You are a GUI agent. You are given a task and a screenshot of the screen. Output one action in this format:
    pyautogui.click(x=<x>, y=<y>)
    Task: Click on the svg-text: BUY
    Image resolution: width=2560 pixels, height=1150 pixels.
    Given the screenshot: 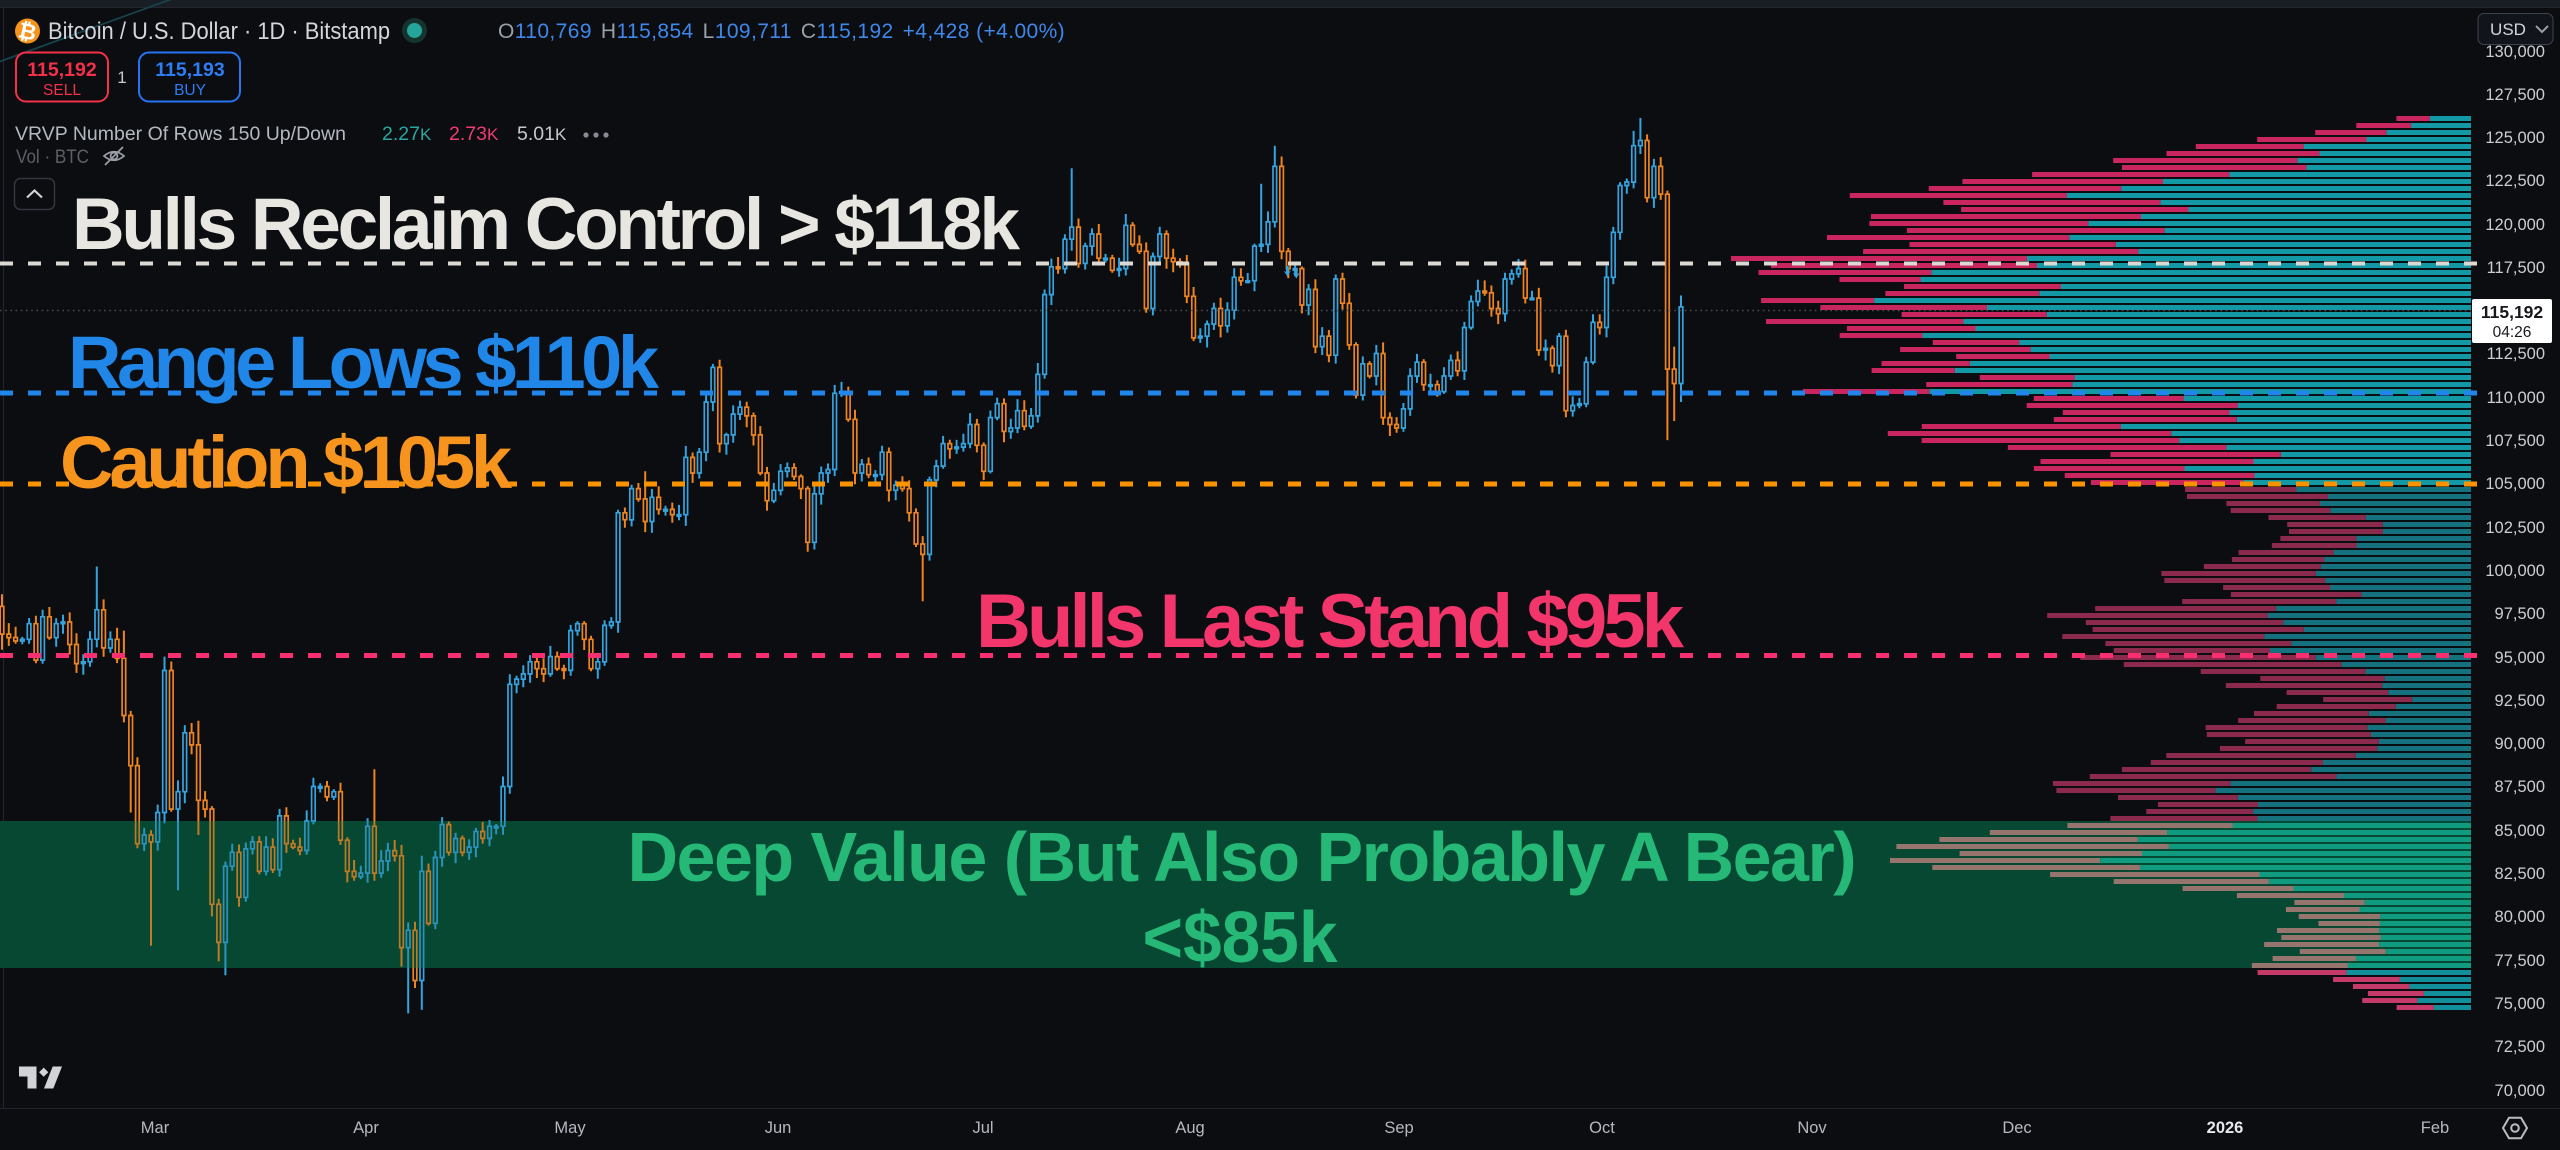 What is the action you would take?
    pyautogui.click(x=190, y=90)
    